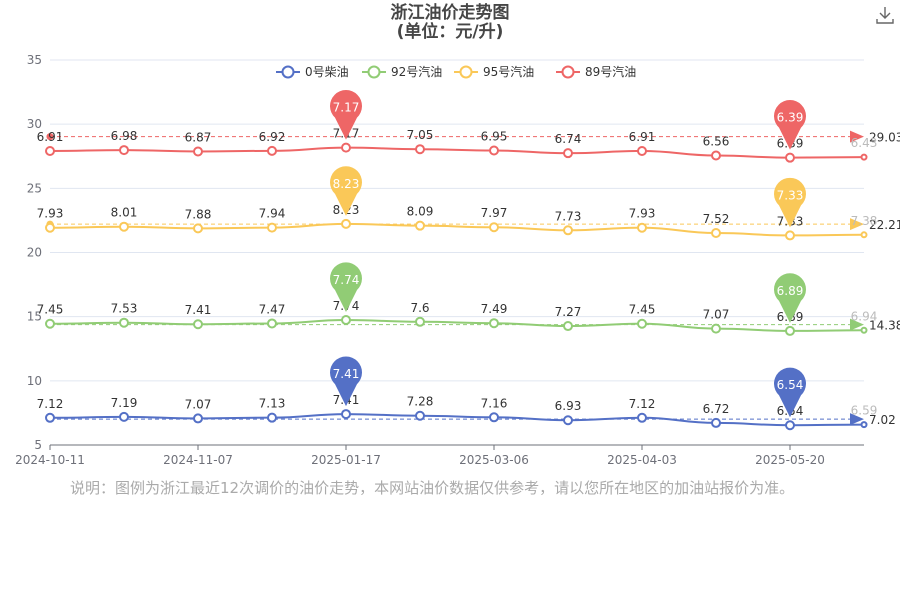 This screenshot has width=900, height=600. I want to click on data-label: 6.94, so click(864, 316).